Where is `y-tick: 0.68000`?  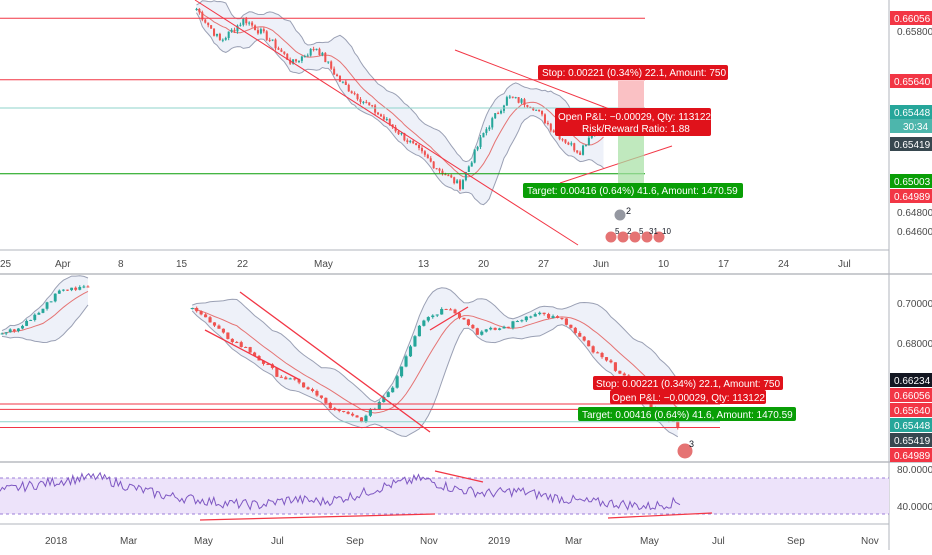 y-tick: 0.68000 is located at coordinates (914, 344).